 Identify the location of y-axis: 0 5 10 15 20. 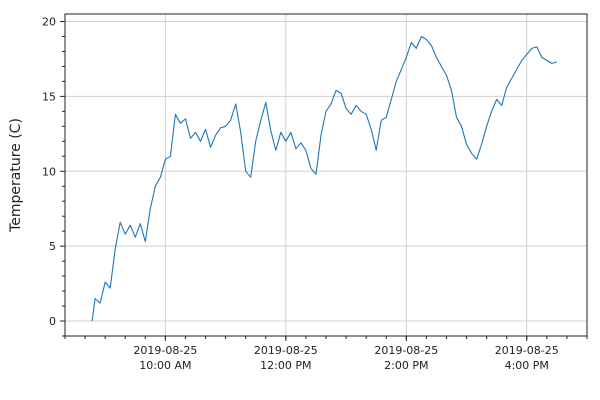
(53, 176).